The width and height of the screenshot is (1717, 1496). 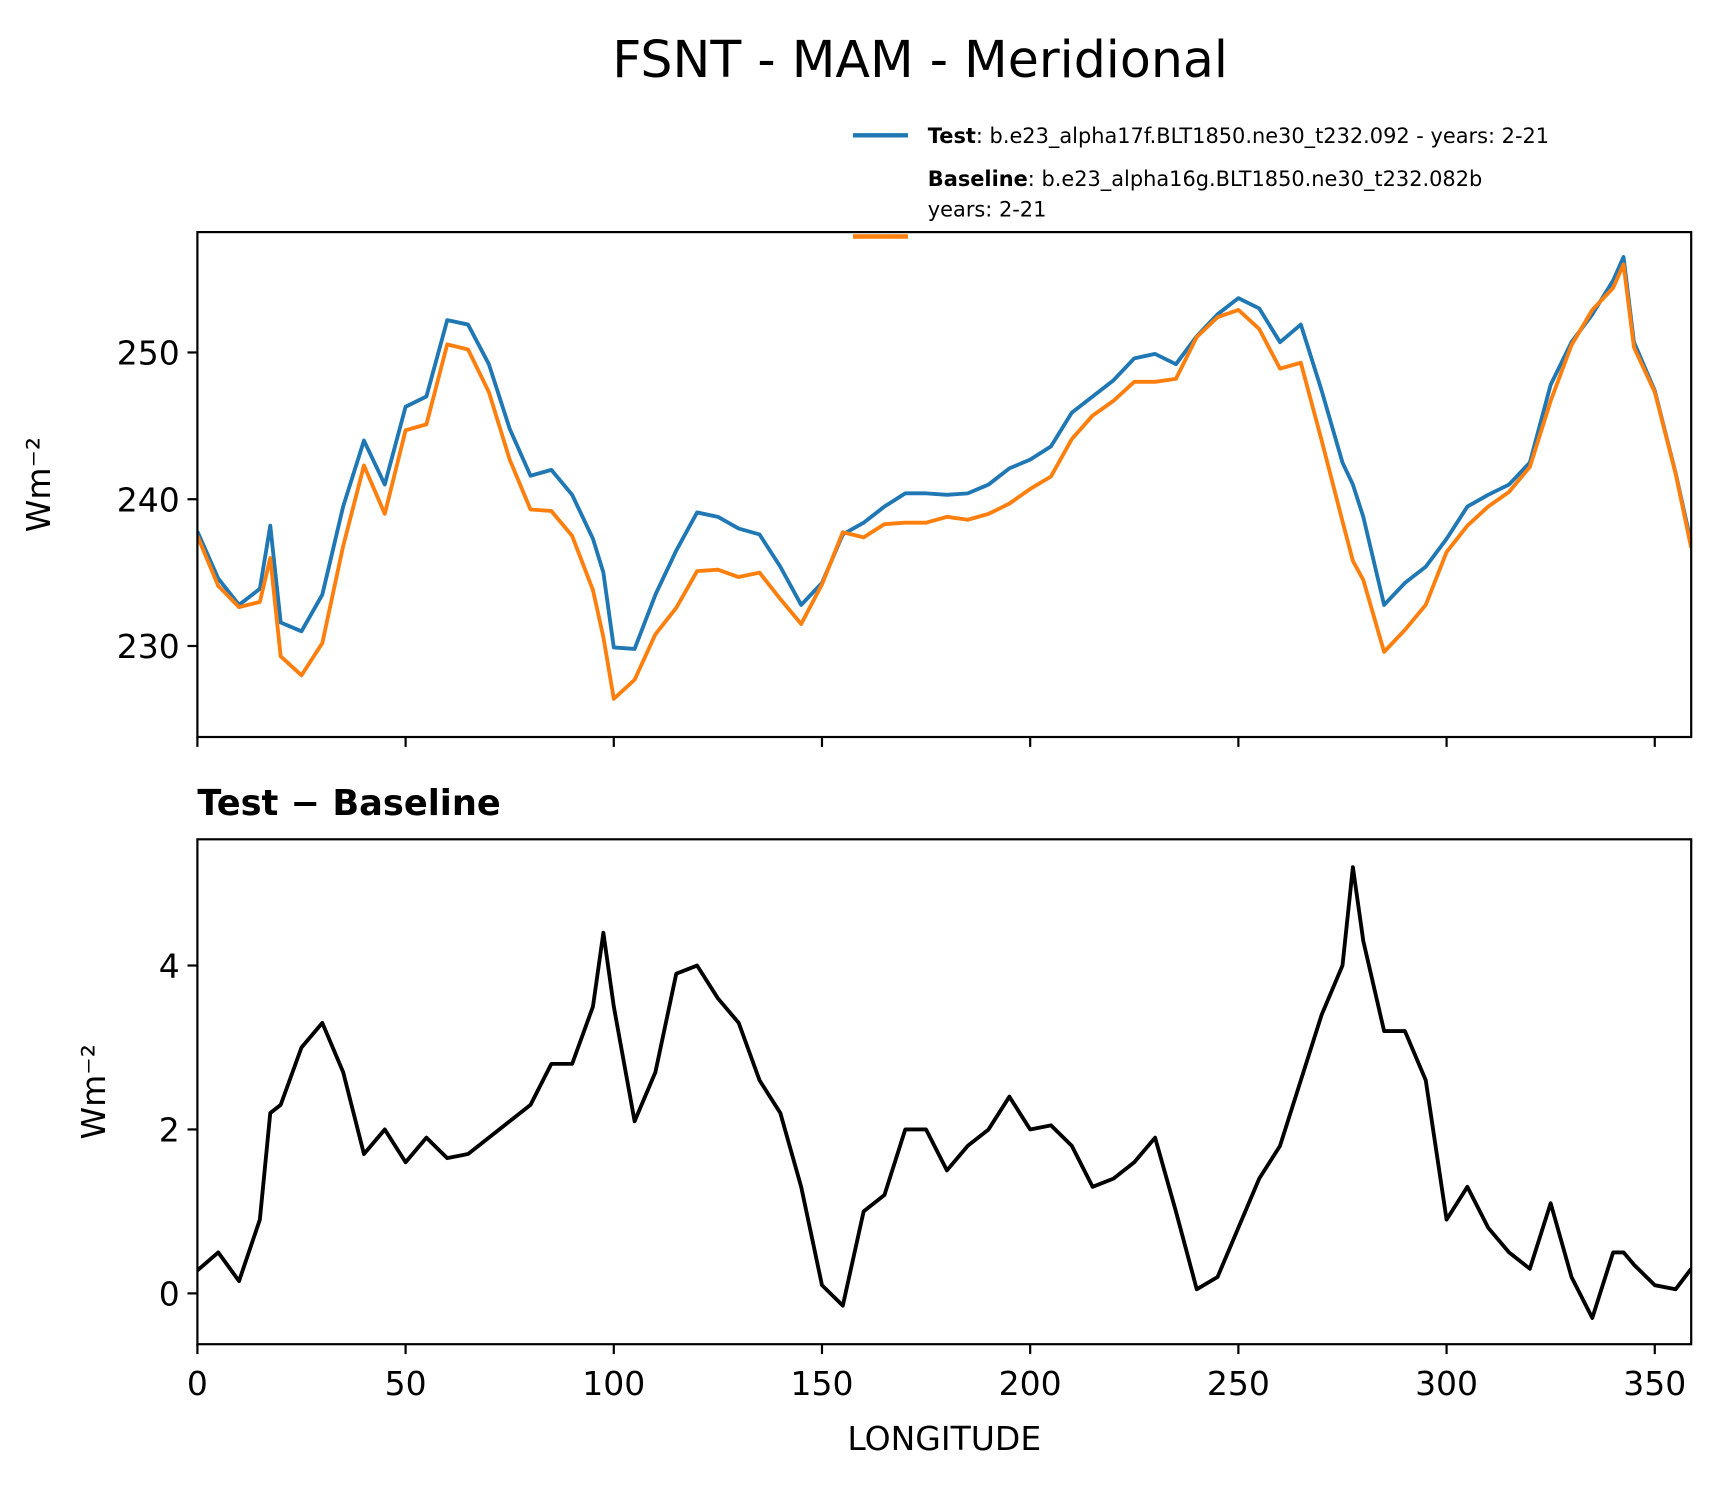 What do you see at coordinates (169, 1293) in the screenshot?
I see `y-tick-label: 0` at bounding box center [169, 1293].